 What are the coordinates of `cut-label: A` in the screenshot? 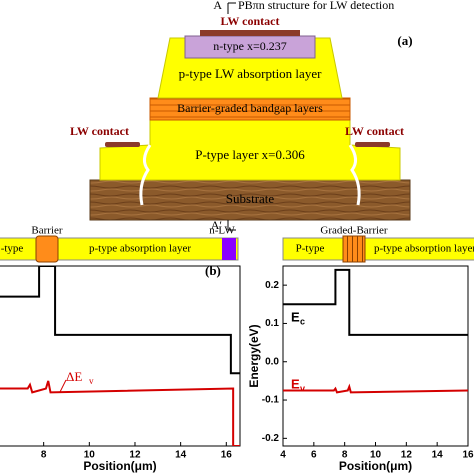 It's located at (217, 6).